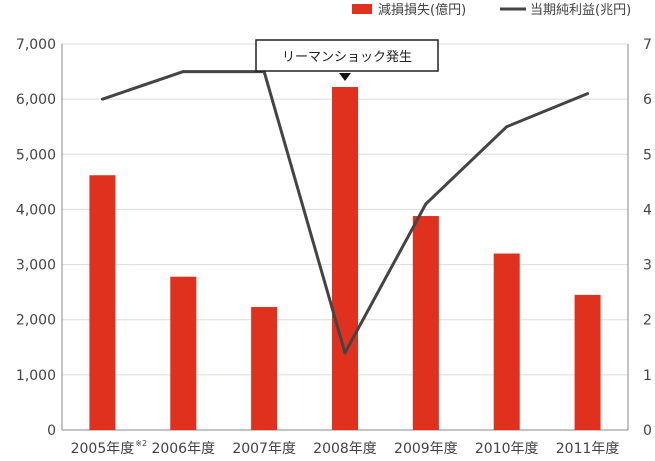 This screenshot has width=655, height=461. What do you see at coordinates (36, 210) in the screenshot?
I see `left-tick-label: 4,000` at bounding box center [36, 210].